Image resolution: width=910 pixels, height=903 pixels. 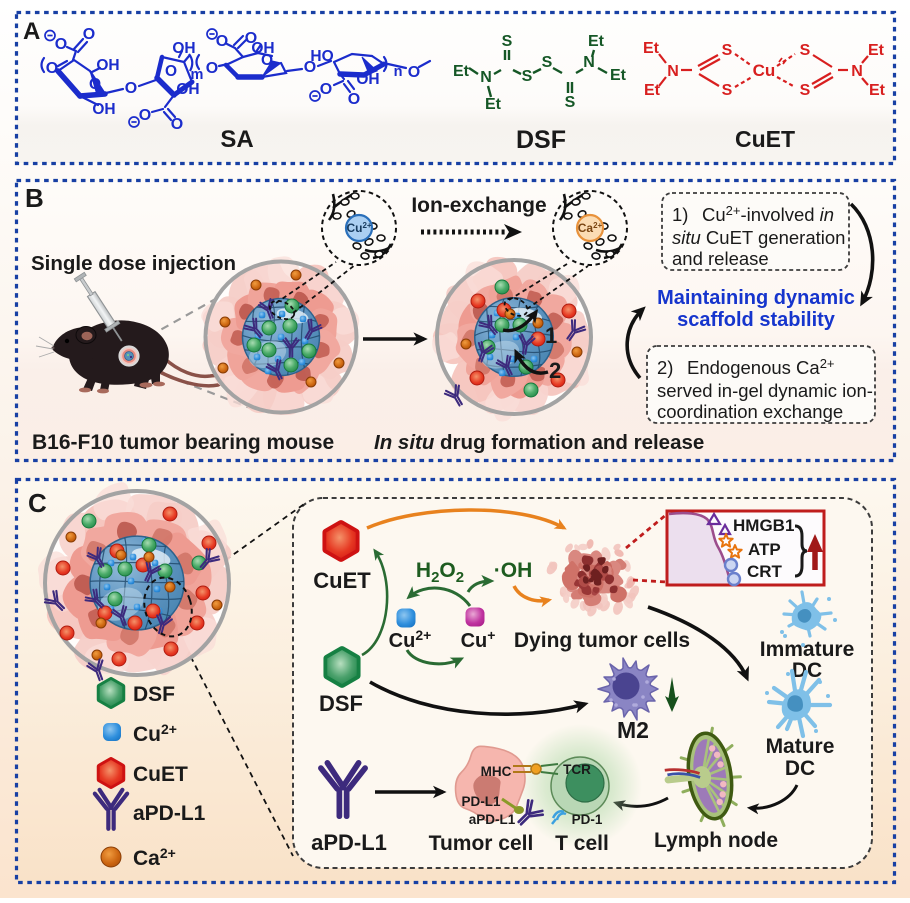 What do you see at coordinates (764, 549) in the screenshot?
I see `svg-text: ATP` at bounding box center [764, 549].